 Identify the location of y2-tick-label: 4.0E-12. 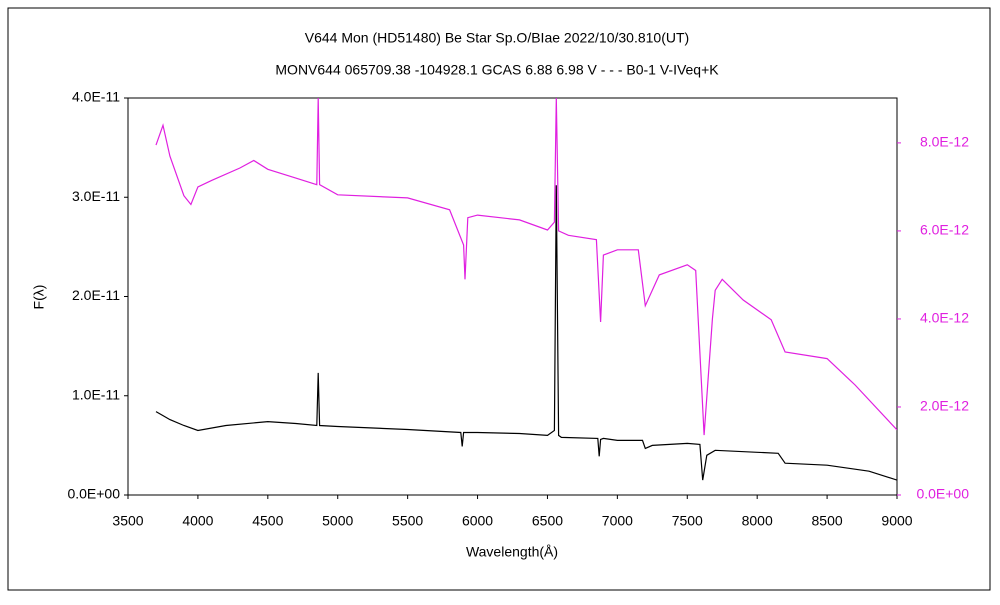
(944, 318).